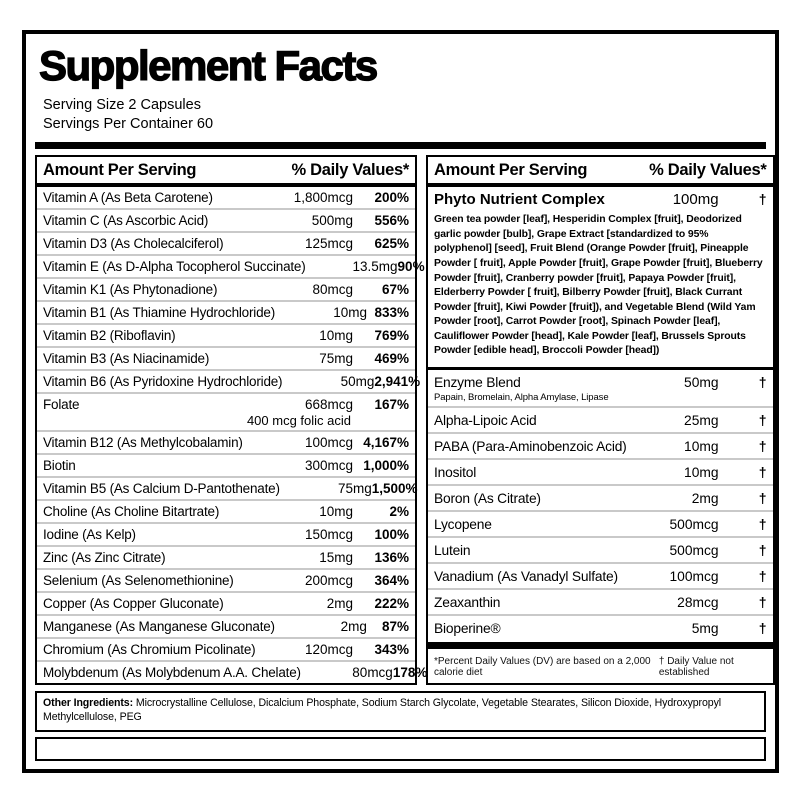  Describe the element at coordinates (394, 489) in the screenshot. I see `nutrient-daily-value: 1,500%` at that location.